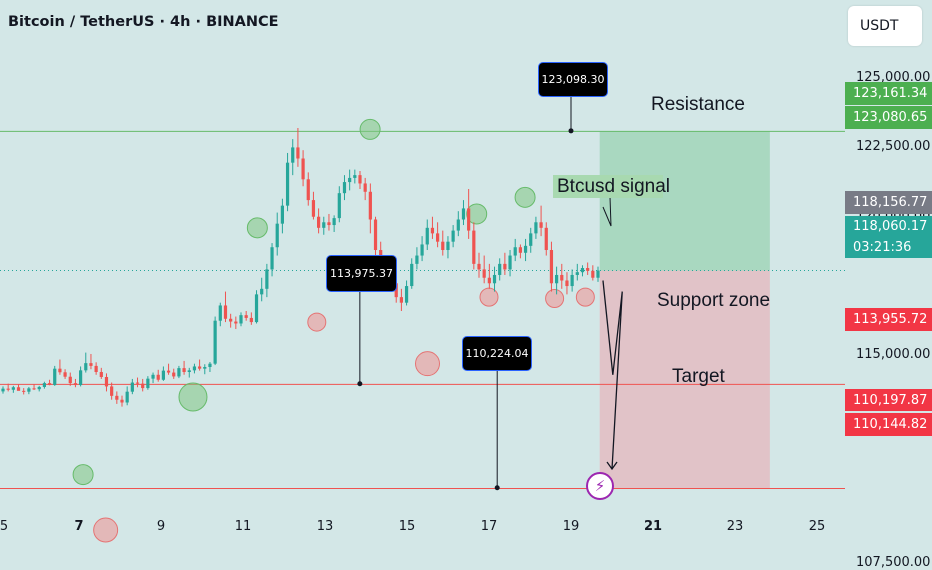 The width and height of the screenshot is (932, 570). Describe the element at coordinates (611, 186) in the screenshot. I see `btcusd-signal-label: Btcusd signal` at that location.